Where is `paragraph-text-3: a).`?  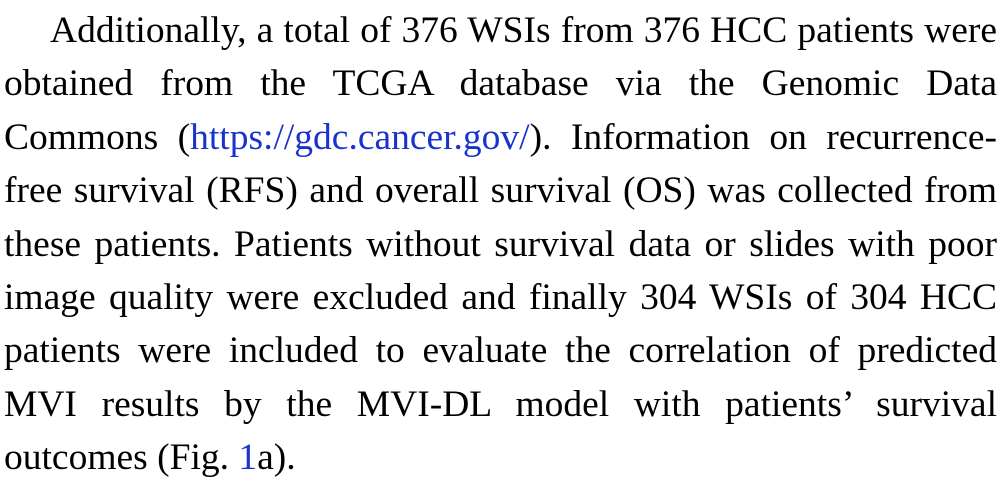
paragraph-text-3: a). is located at coordinates (276, 458).